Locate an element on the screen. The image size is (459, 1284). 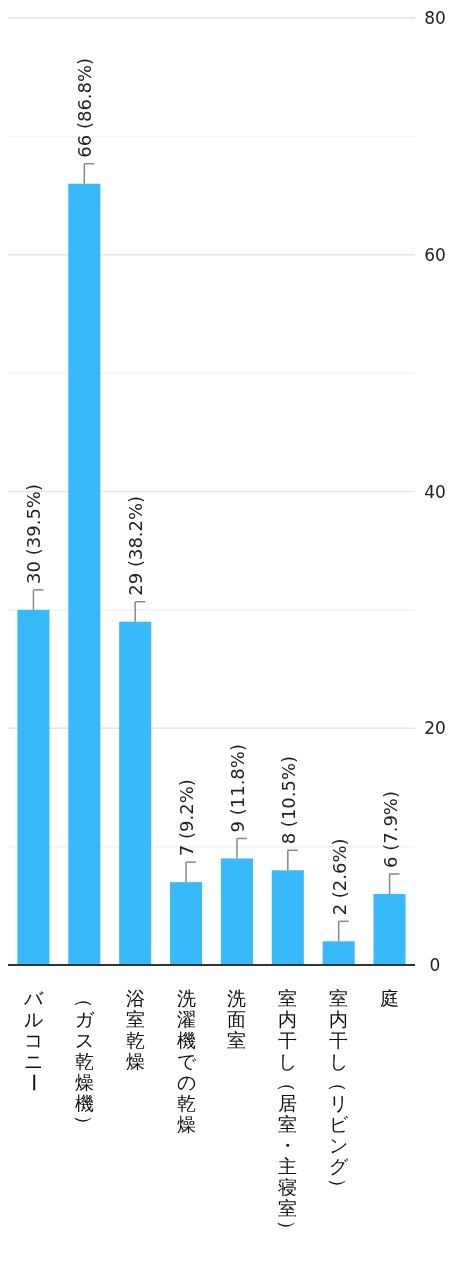
x-tick-label: バルコニー is located at coordinates (33, 1039).